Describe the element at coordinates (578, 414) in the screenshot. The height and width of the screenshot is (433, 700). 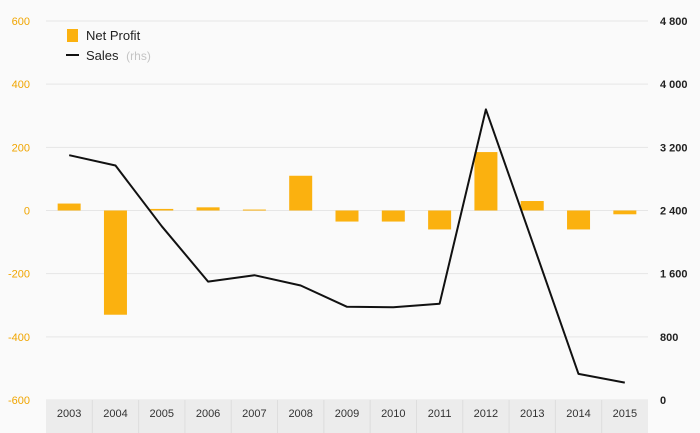
I see `x-axis-tick-label: 2014` at that location.